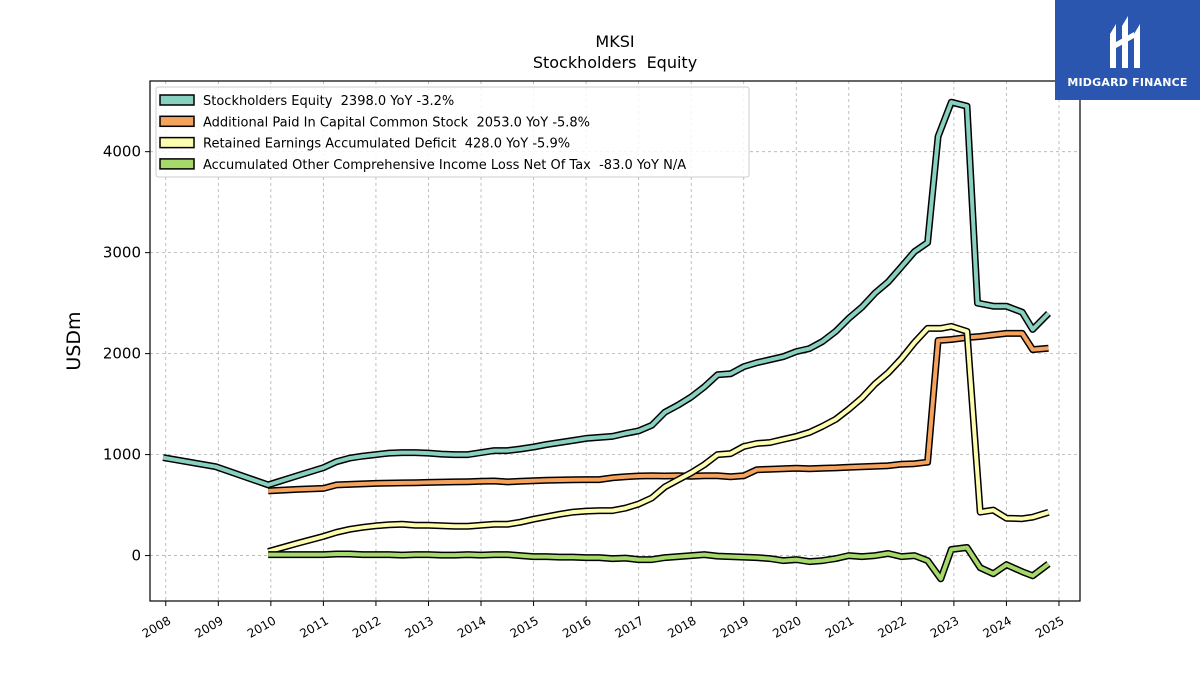 The height and width of the screenshot is (675, 1200). I want to click on y-tick-label: 1000, so click(122, 455).